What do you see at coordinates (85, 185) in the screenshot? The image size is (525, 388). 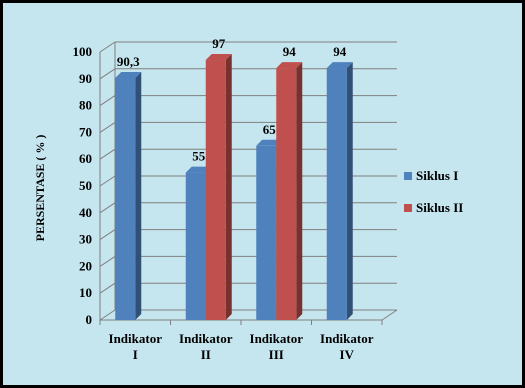 I see `y-tick-label: 50` at bounding box center [85, 185].